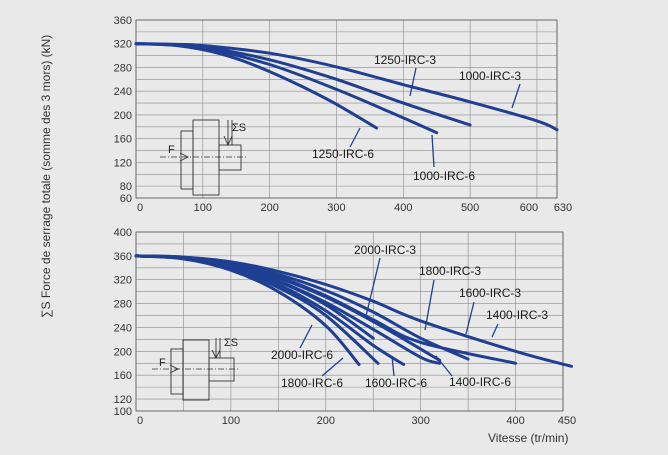  What do you see at coordinates (490, 76) in the screenshot?
I see `top-series-label-1000-irc-3: 1000-IRC-3` at bounding box center [490, 76].